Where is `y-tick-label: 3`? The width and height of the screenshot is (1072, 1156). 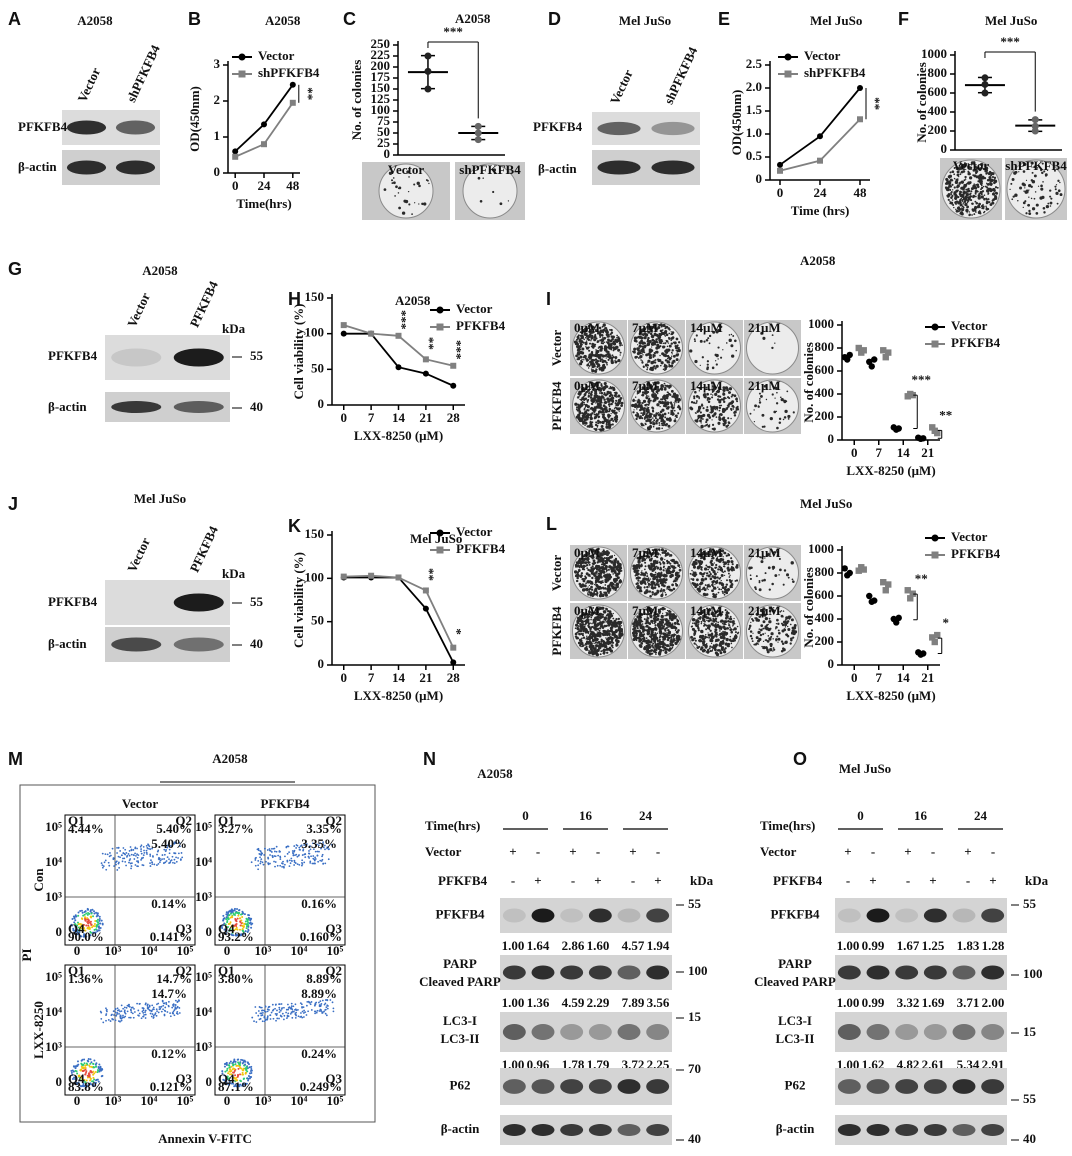
y-tick-label: 3 is located at coordinates (217, 63).